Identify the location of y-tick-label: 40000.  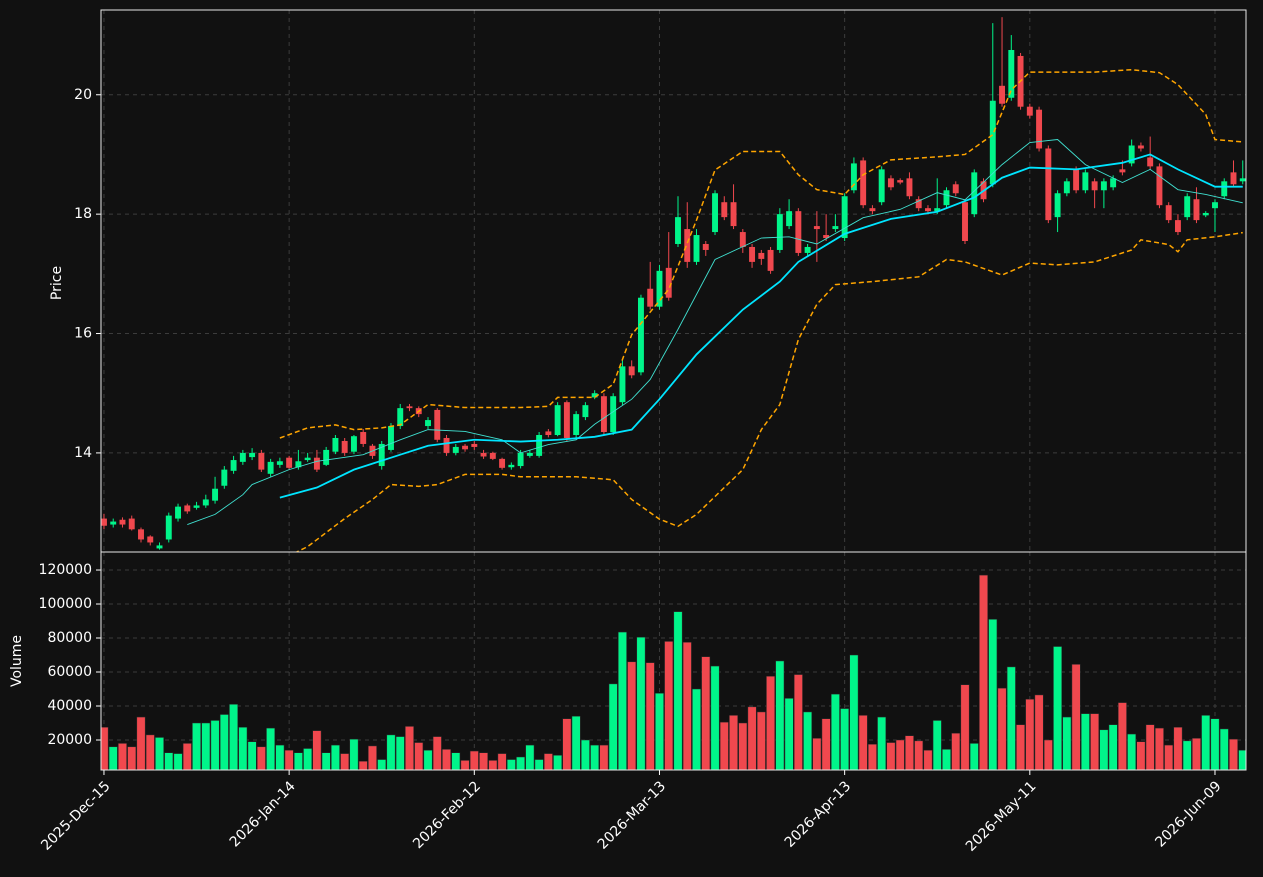
(69, 706).